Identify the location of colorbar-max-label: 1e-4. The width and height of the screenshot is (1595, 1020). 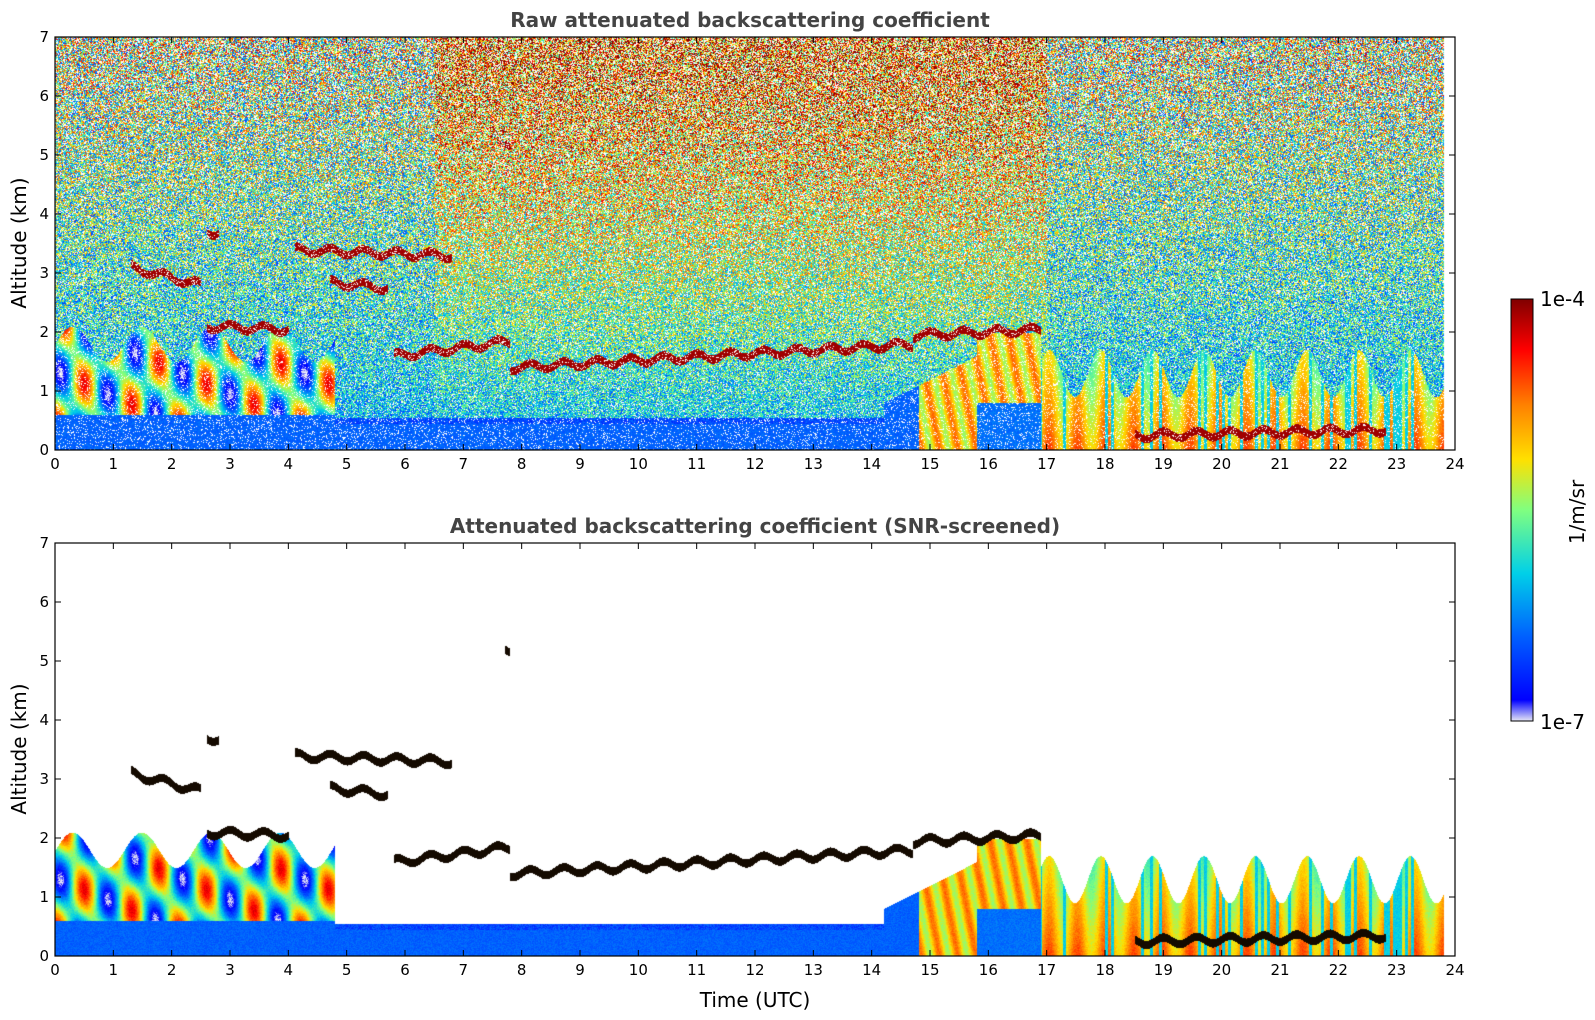
(1562, 299).